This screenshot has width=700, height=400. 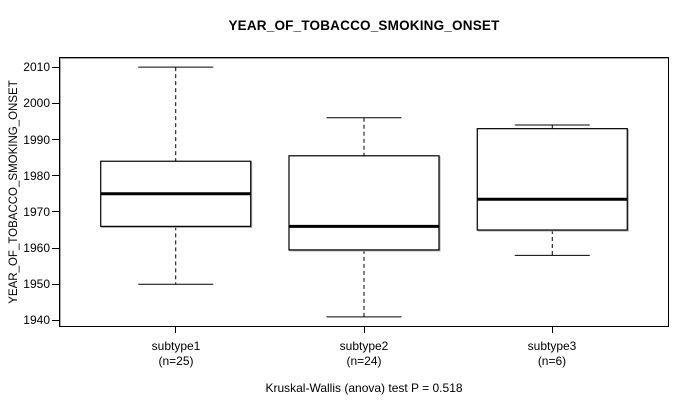 I want to click on category-sample-size: (n=24), so click(x=364, y=361).